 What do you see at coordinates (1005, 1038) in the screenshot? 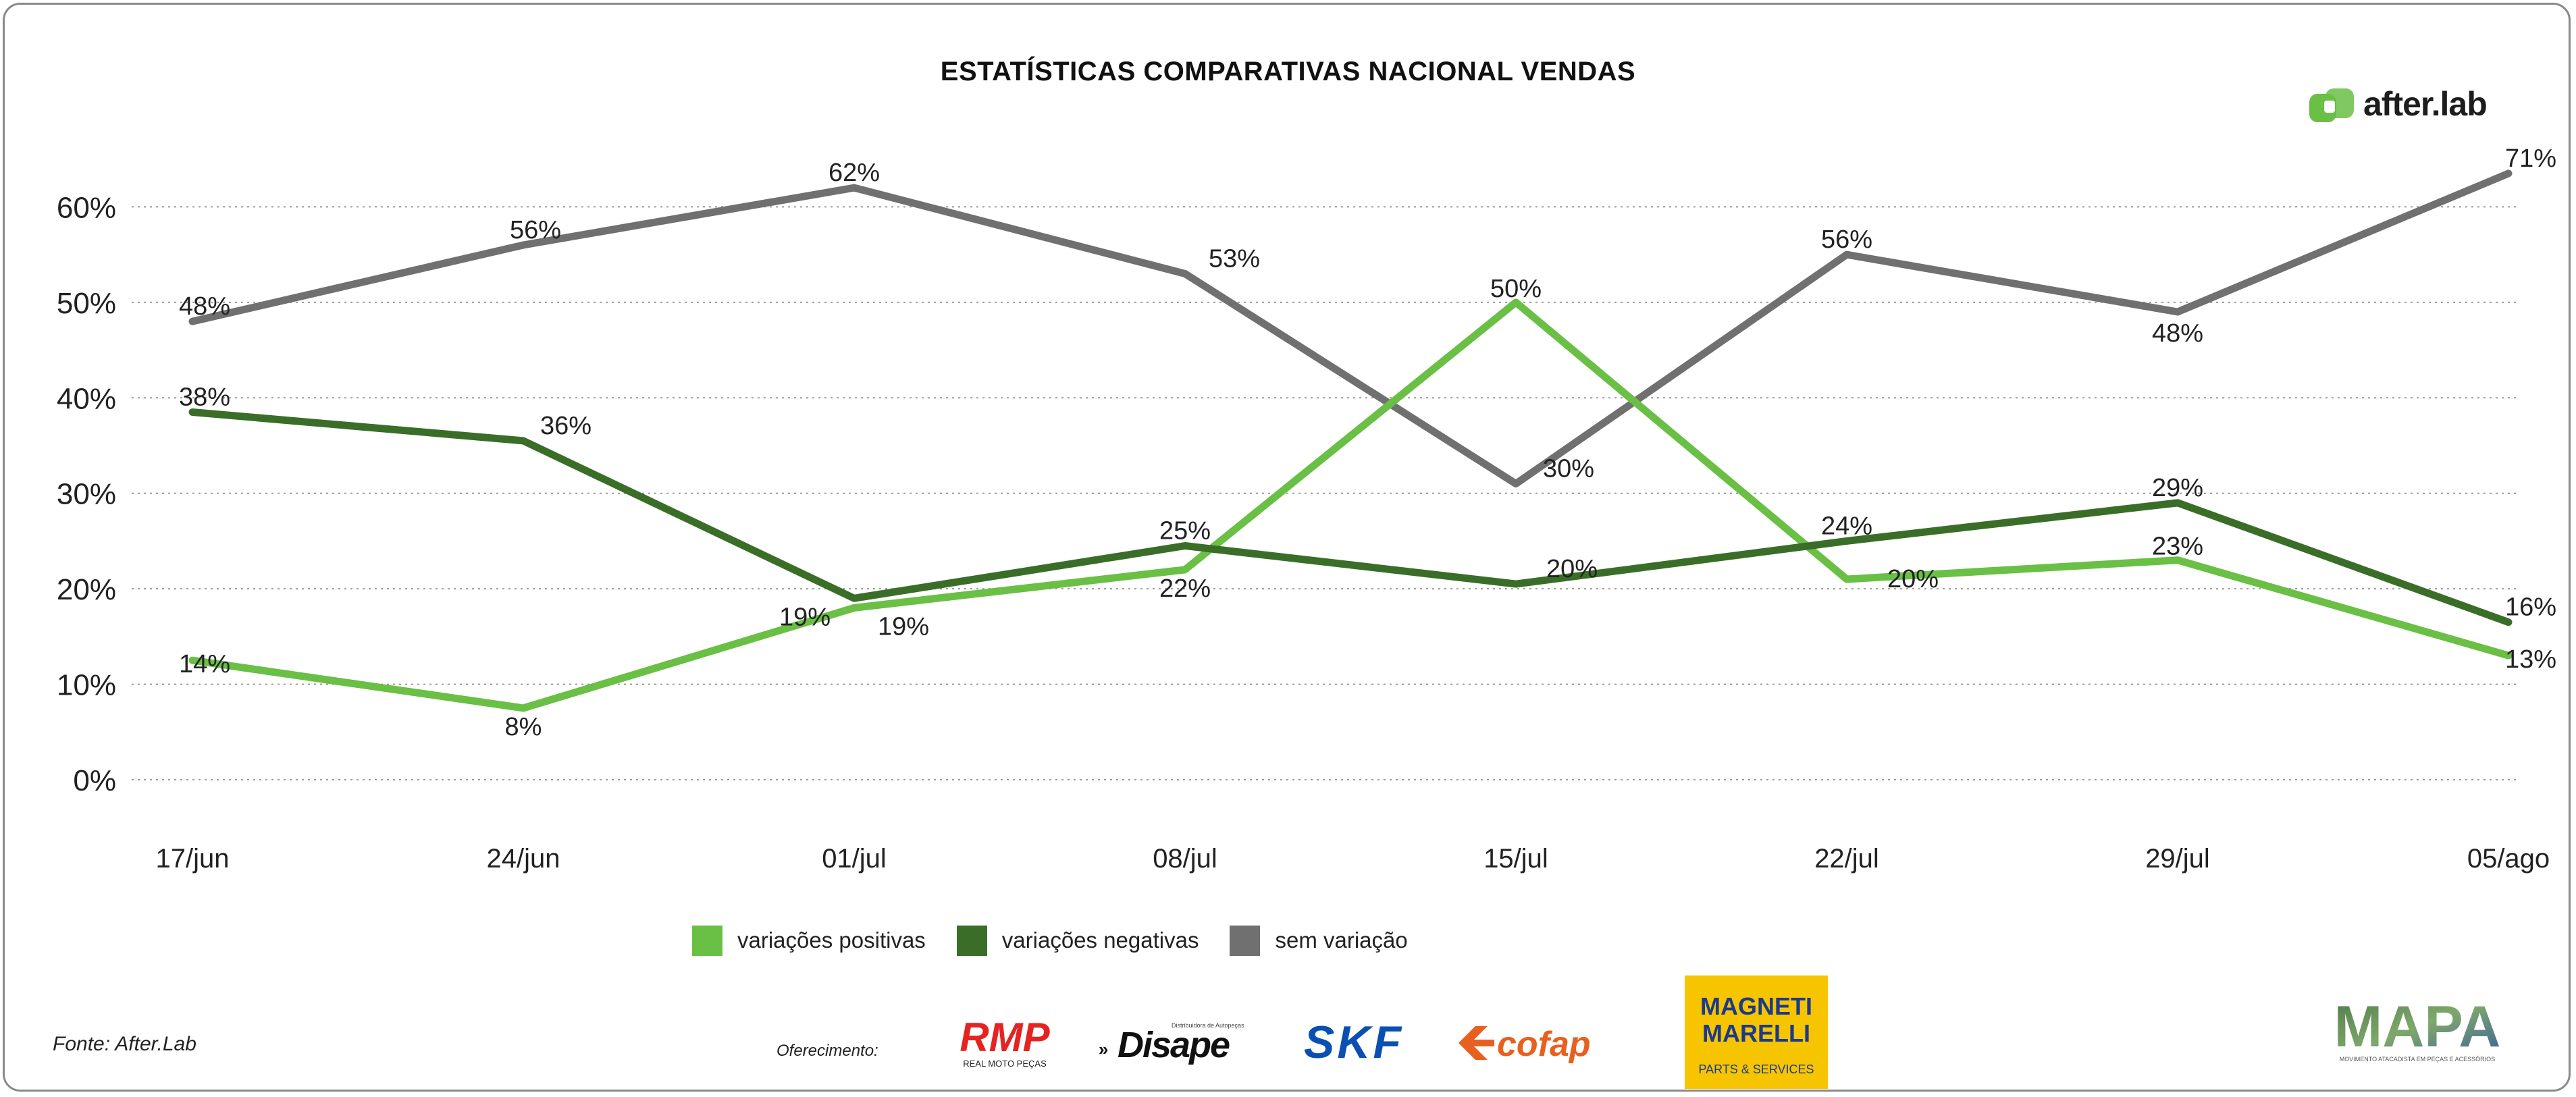
I see `rmp-logo-text: RMP` at bounding box center [1005, 1038].